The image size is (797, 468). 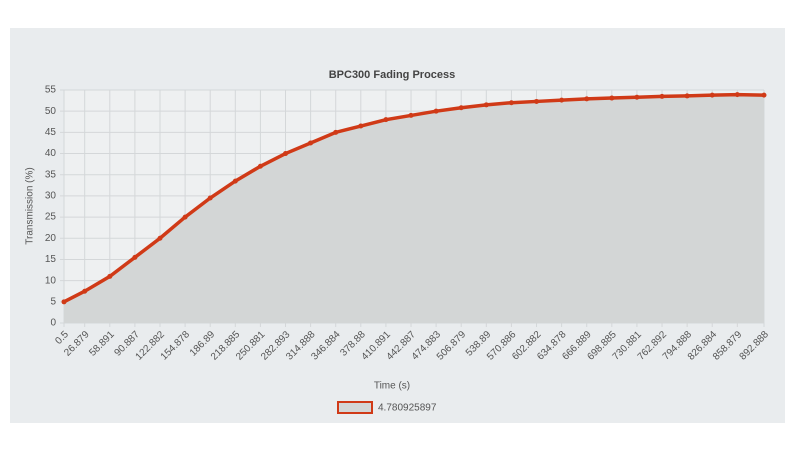 I want to click on y-tick-label: 35, so click(x=51, y=174).